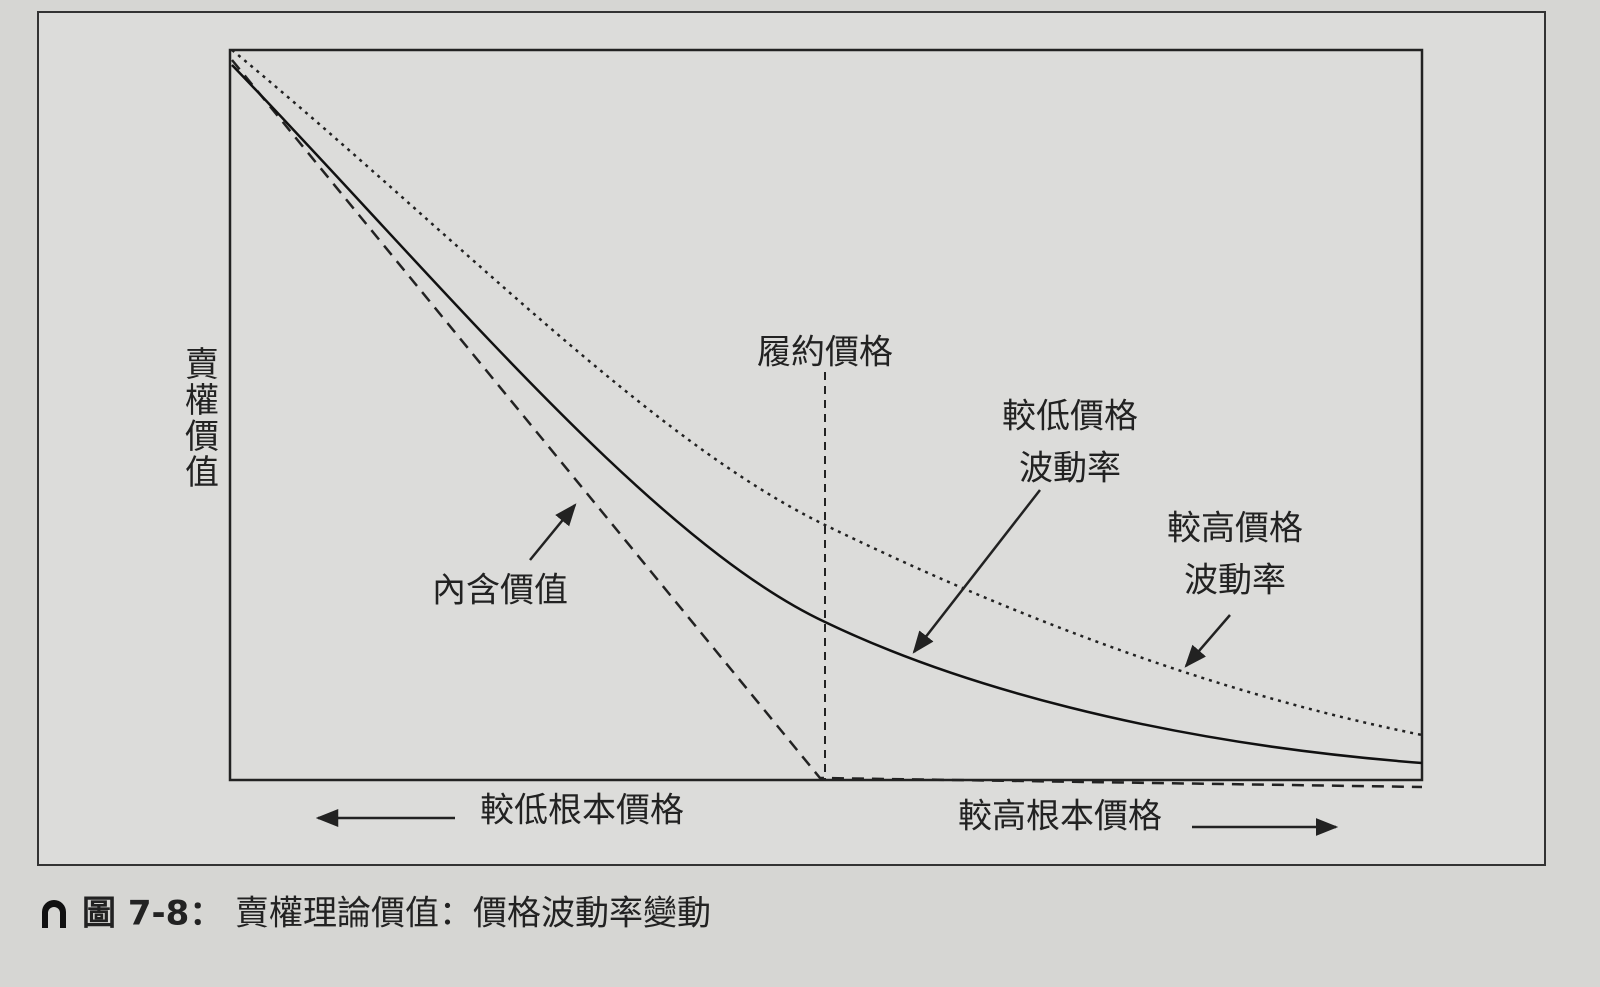 The width and height of the screenshot is (1600, 987). Describe the element at coordinates (1235, 529) in the screenshot. I see `higher-vol-label: 較高價格` at that location.